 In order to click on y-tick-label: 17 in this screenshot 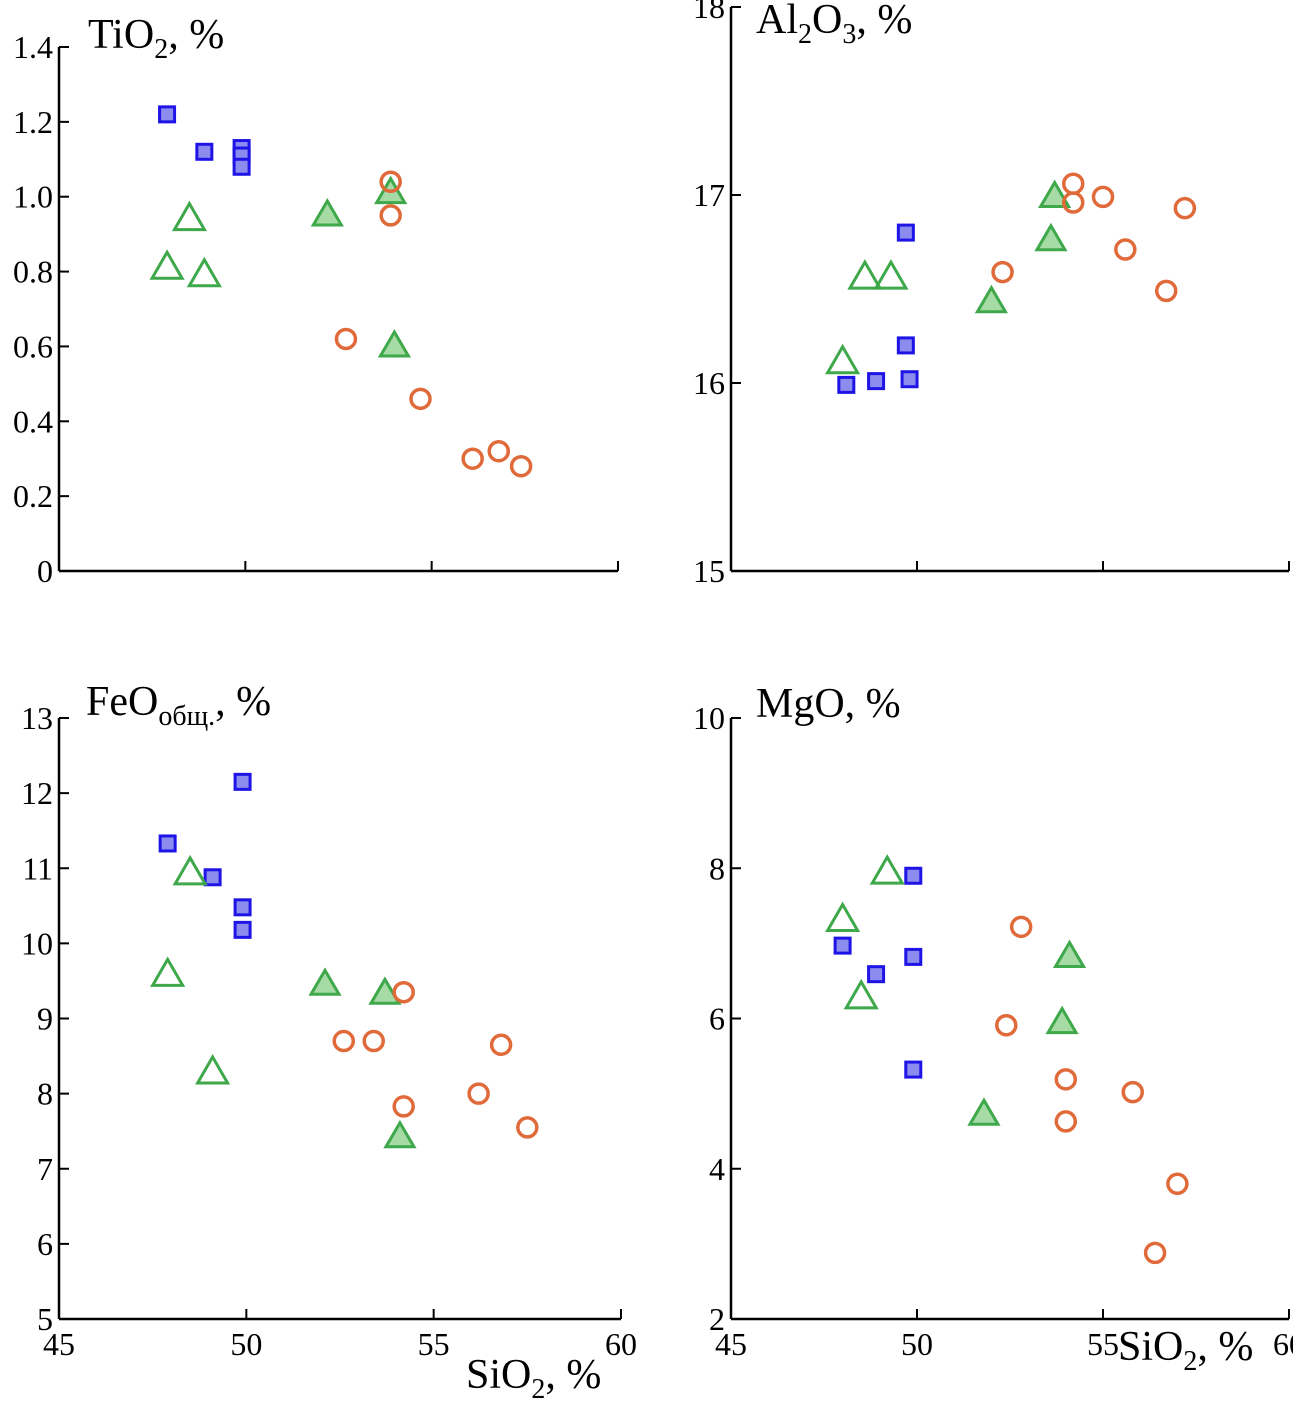, I will do `click(709, 195)`.